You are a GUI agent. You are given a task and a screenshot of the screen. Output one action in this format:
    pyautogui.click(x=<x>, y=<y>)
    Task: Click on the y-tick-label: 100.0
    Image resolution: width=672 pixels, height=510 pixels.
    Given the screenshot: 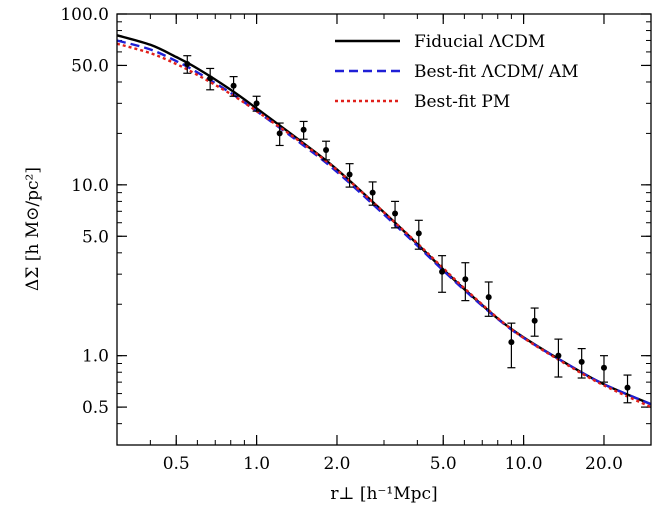 What is the action you would take?
    pyautogui.click(x=84, y=15)
    